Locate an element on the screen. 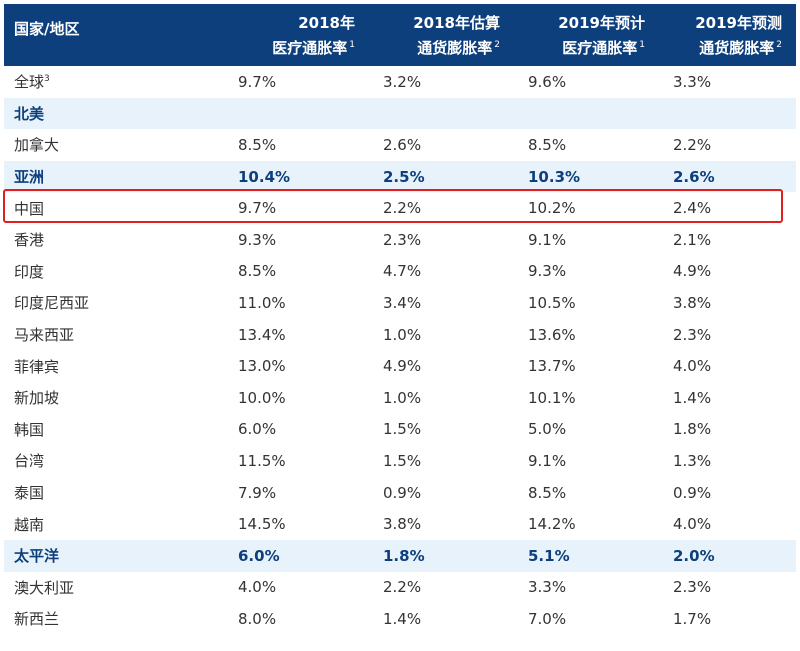 The height and width of the screenshot is (651, 800). header-line1: 2018年估算 is located at coordinates (456, 22).